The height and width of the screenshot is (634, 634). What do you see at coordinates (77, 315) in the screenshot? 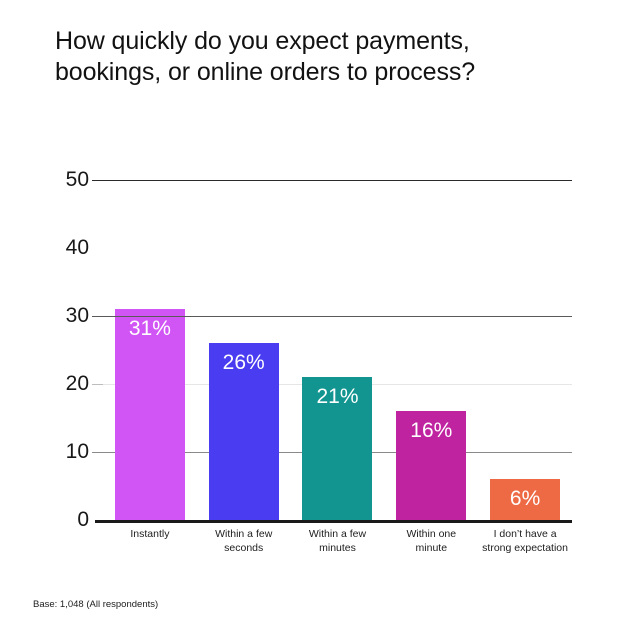
I see `y-axis-label-30: 30` at bounding box center [77, 315].